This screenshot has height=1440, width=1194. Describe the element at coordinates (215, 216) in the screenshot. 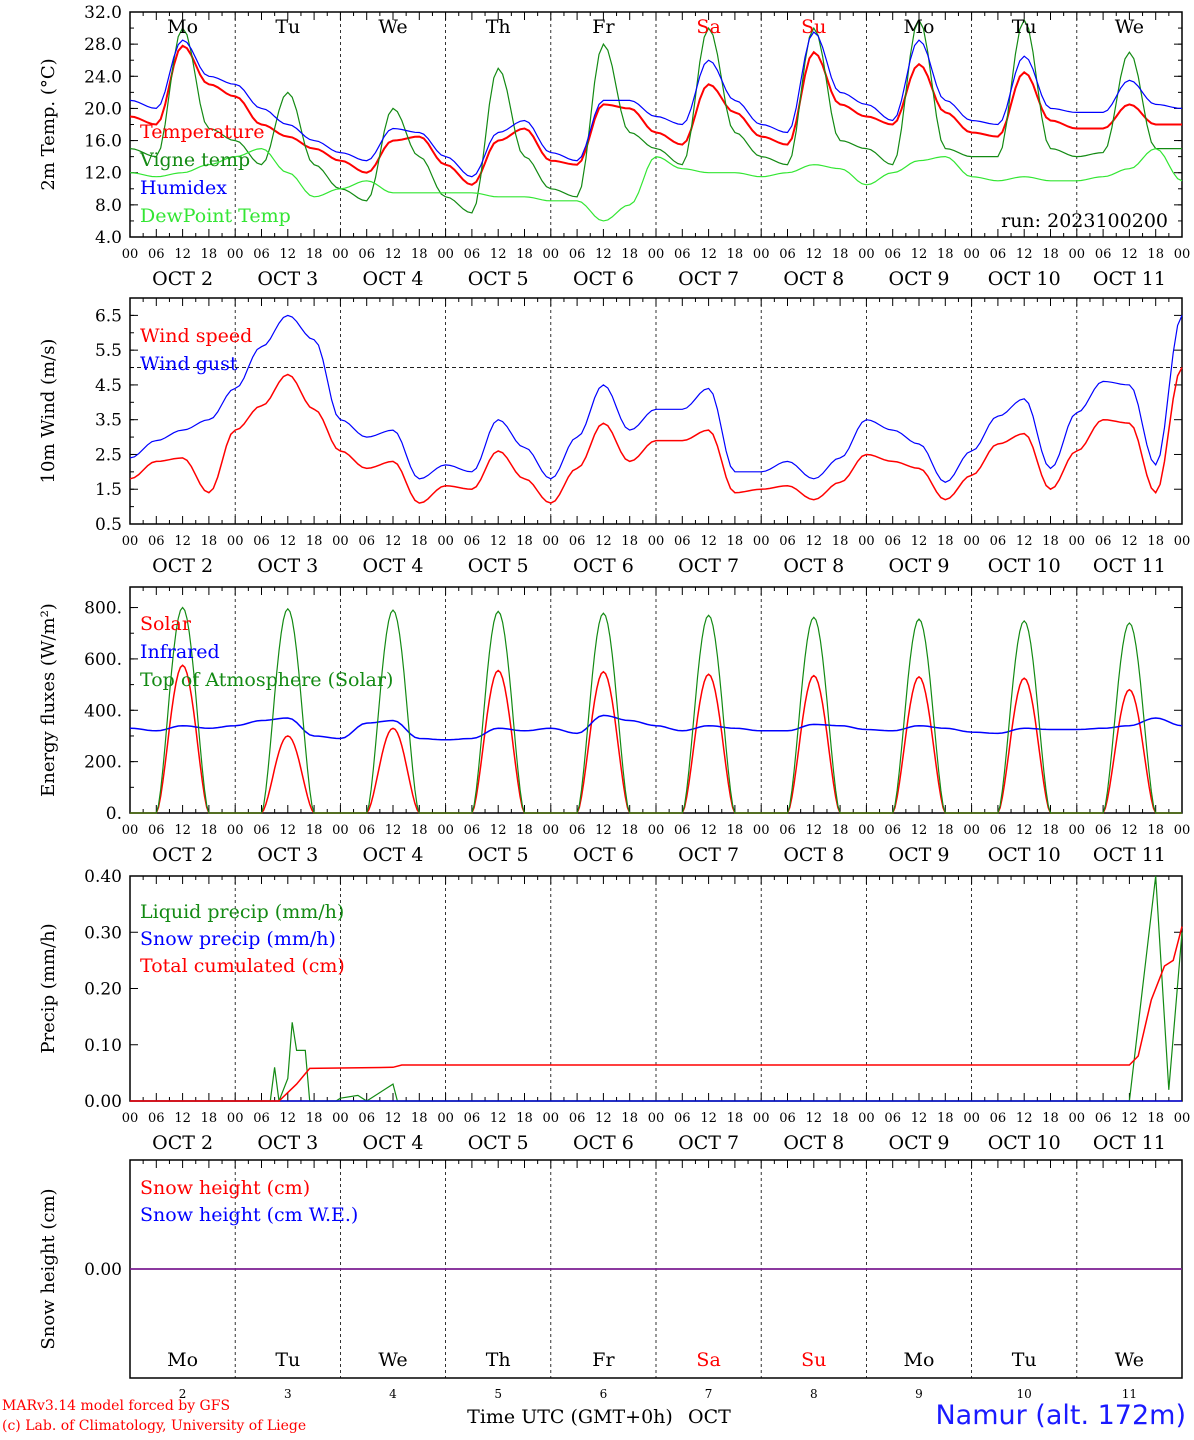

I see `legend-entry: DewPoint Temp` at that location.